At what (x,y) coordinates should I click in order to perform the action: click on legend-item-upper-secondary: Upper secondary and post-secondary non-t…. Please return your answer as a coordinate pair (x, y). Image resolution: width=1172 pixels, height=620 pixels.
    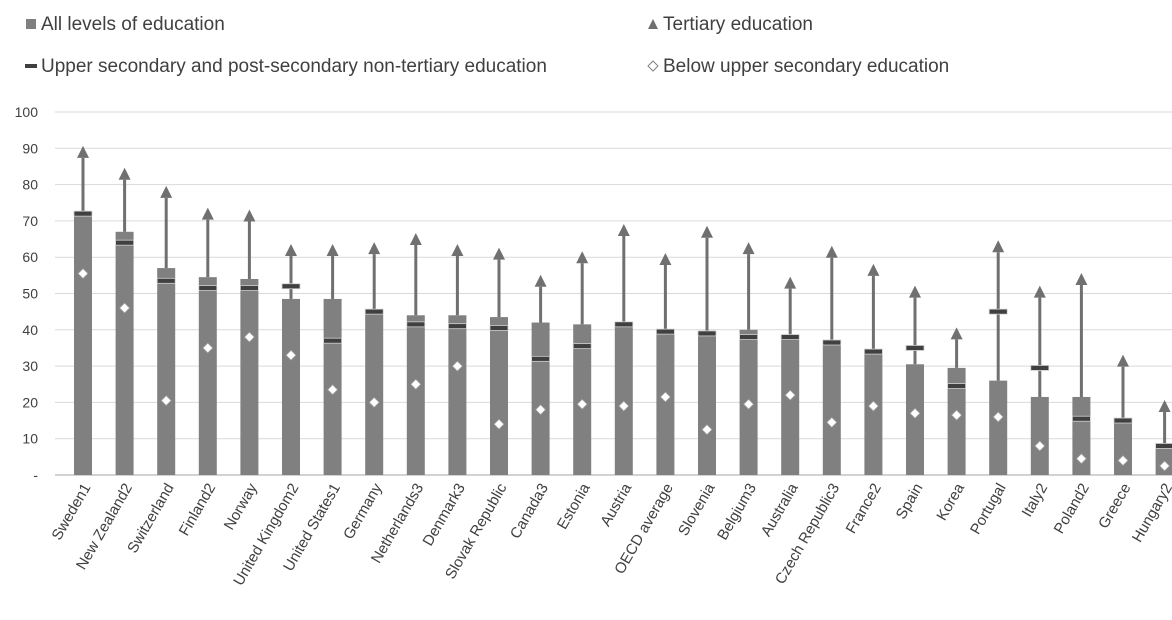
    Looking at the image, I should click on (285, 67).